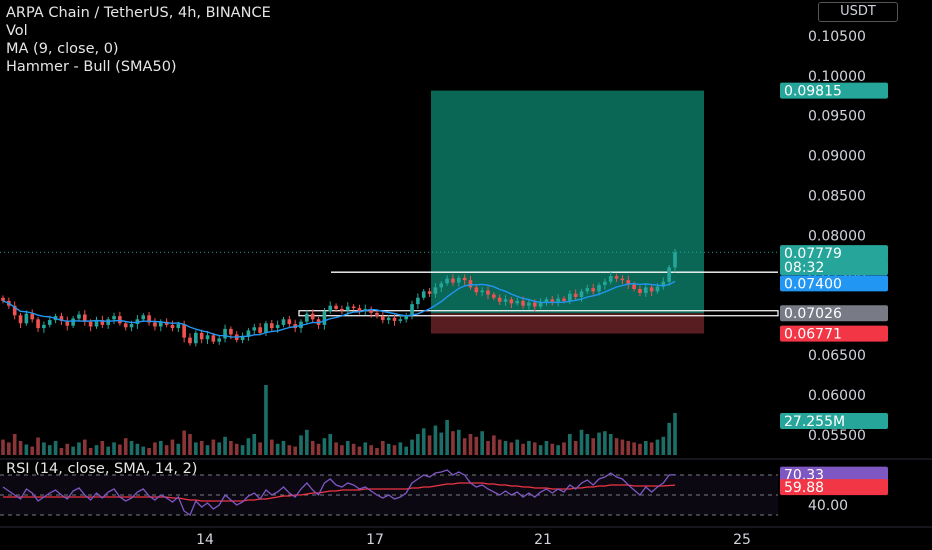 The height and width of the screenshot is (550, 932). What do you see at coordinates (567, 202) in the screenshot?
I see `profit-zone` at bounding box center [567, 202].